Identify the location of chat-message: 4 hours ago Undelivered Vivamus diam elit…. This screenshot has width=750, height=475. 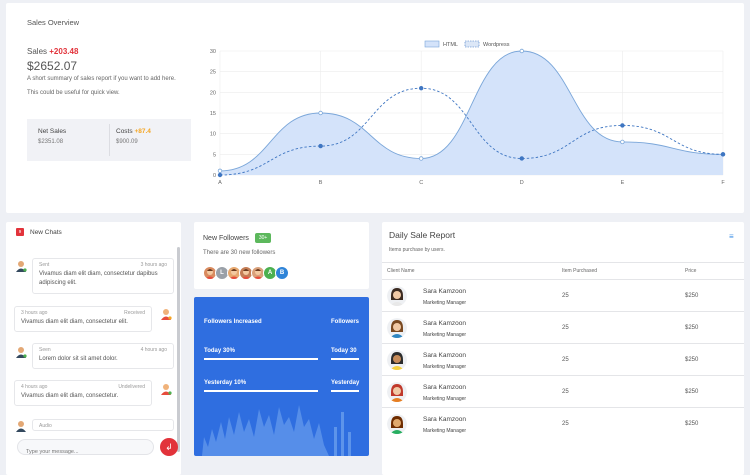
(83, 393).